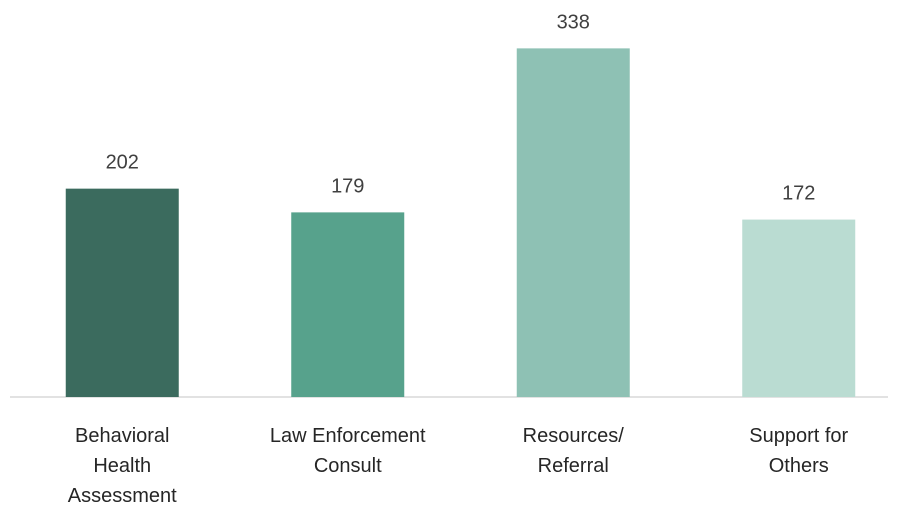  I want to click on x-tick-label: Support for Others, so click(799, 451).